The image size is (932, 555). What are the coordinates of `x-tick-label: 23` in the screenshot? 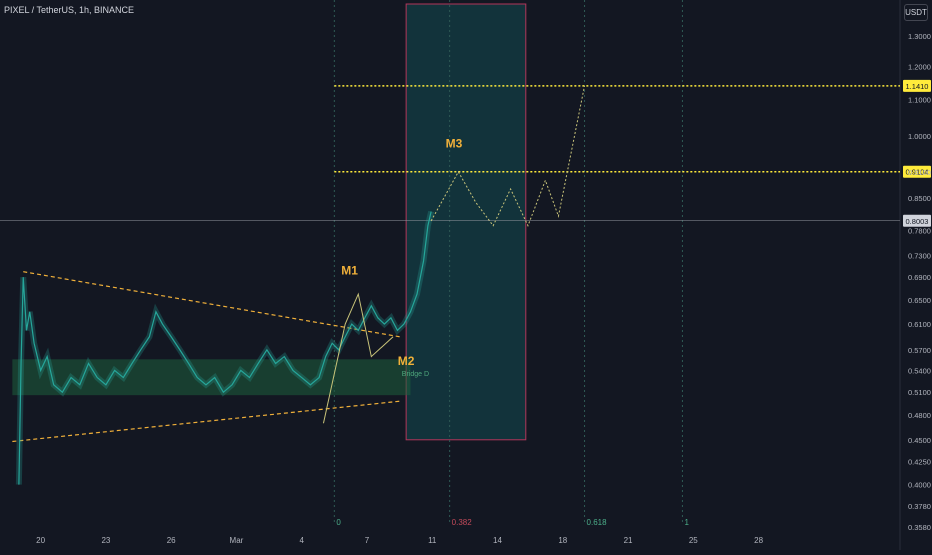 It's located at (105, 540).